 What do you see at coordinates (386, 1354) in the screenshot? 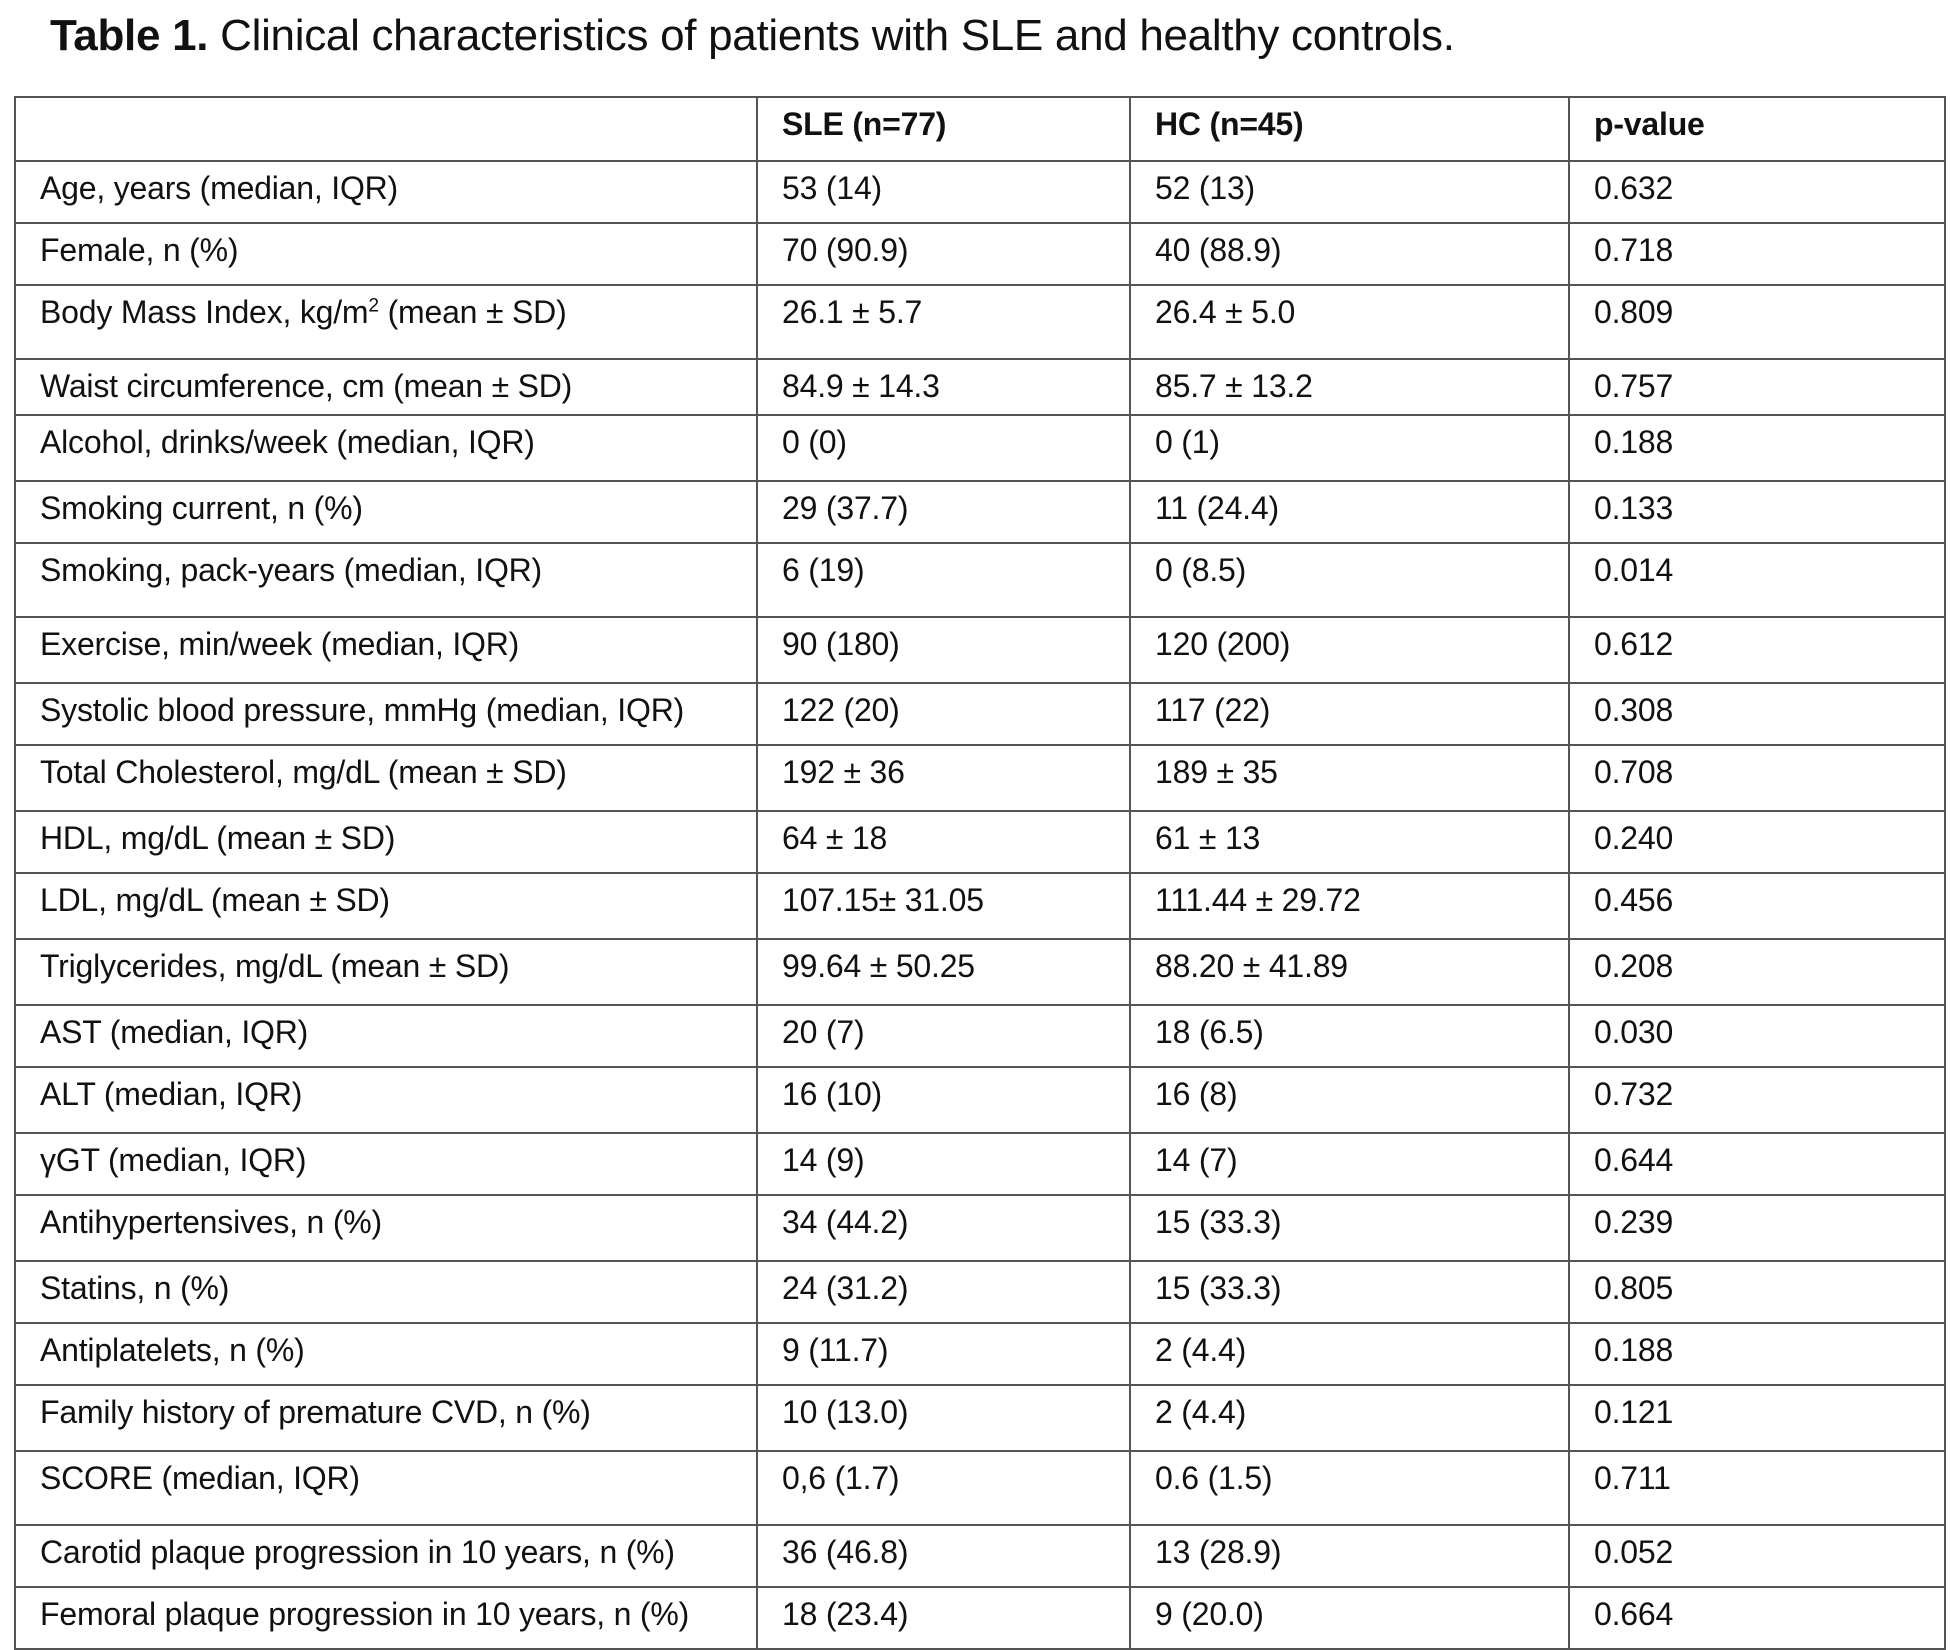
I see `row-label: Antiplatelets, n (%)` at bounding box center [386, 1354].